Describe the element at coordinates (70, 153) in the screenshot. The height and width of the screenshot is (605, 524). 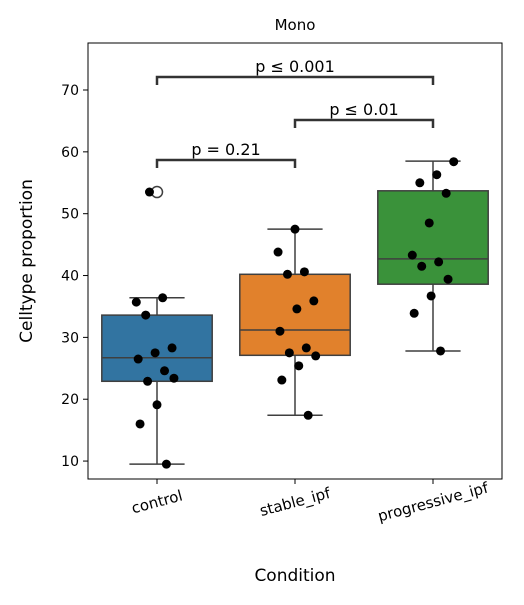
I see `y-tick-label: 60` at that location.